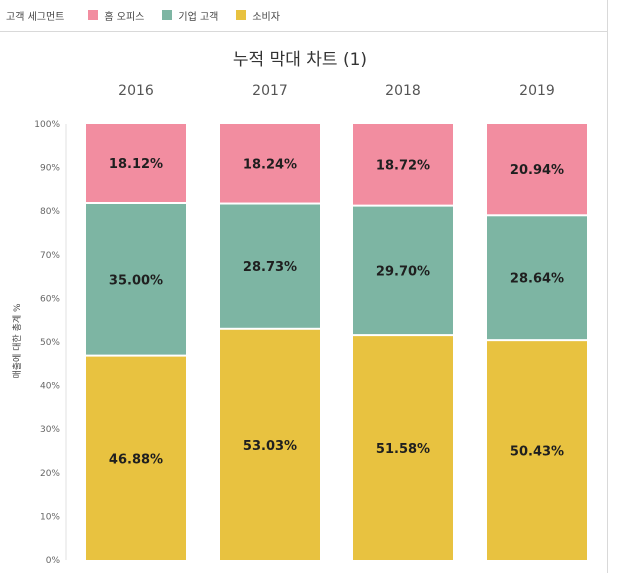  What do you see at coordinates (17, 341) in the screenshot?
I see `y-axis-label: 매출에 대한 총계 %` at bounding box center [17, 341].